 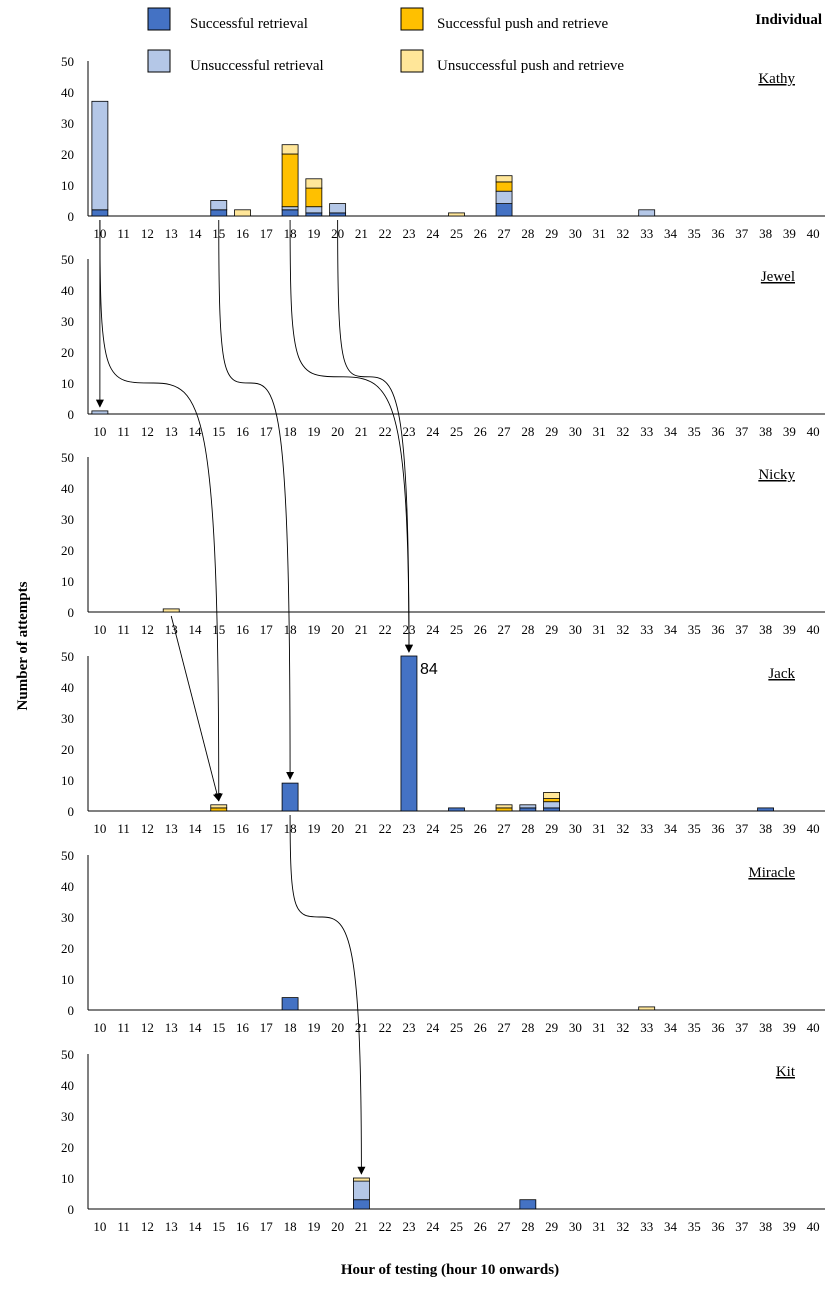 What do you see at coordinates (778, 277) in the screenshot?
I see `panel-name: Jewel` at bounding box center [778, 277].